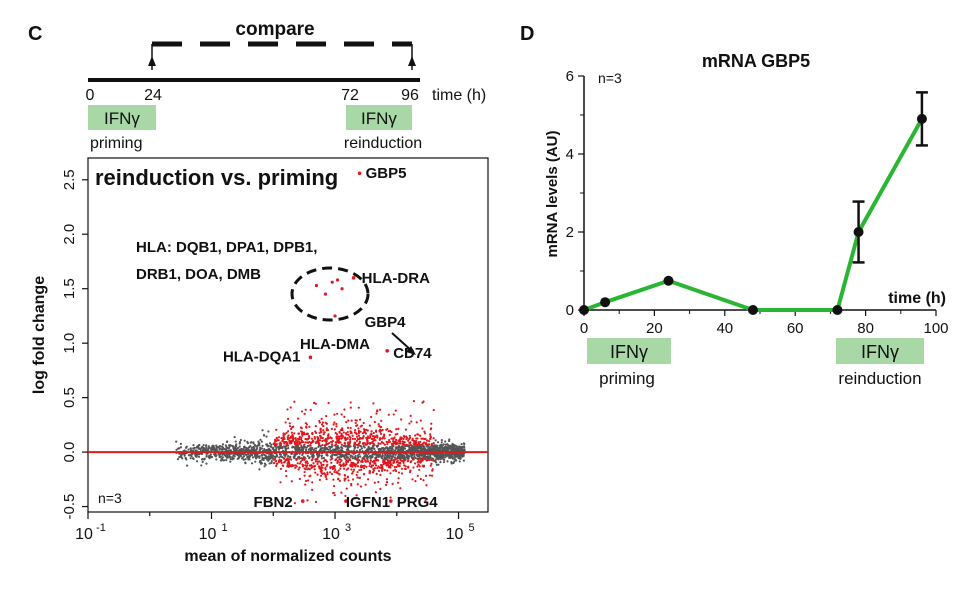  I want to click on line-chart-title: mRNA GBP5, so click(756, 61).